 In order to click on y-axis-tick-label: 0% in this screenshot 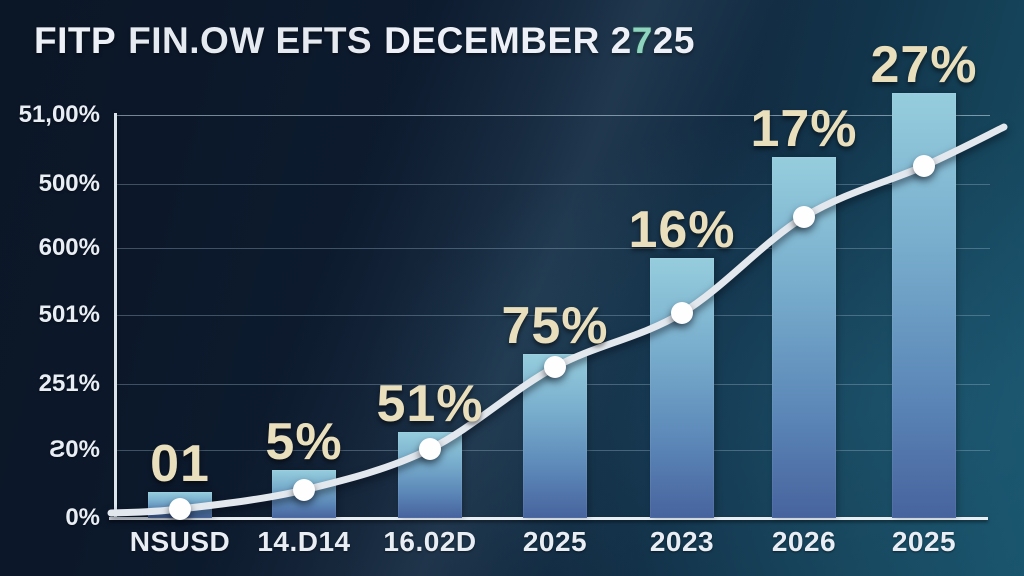, I will do `click(82, 517)`.